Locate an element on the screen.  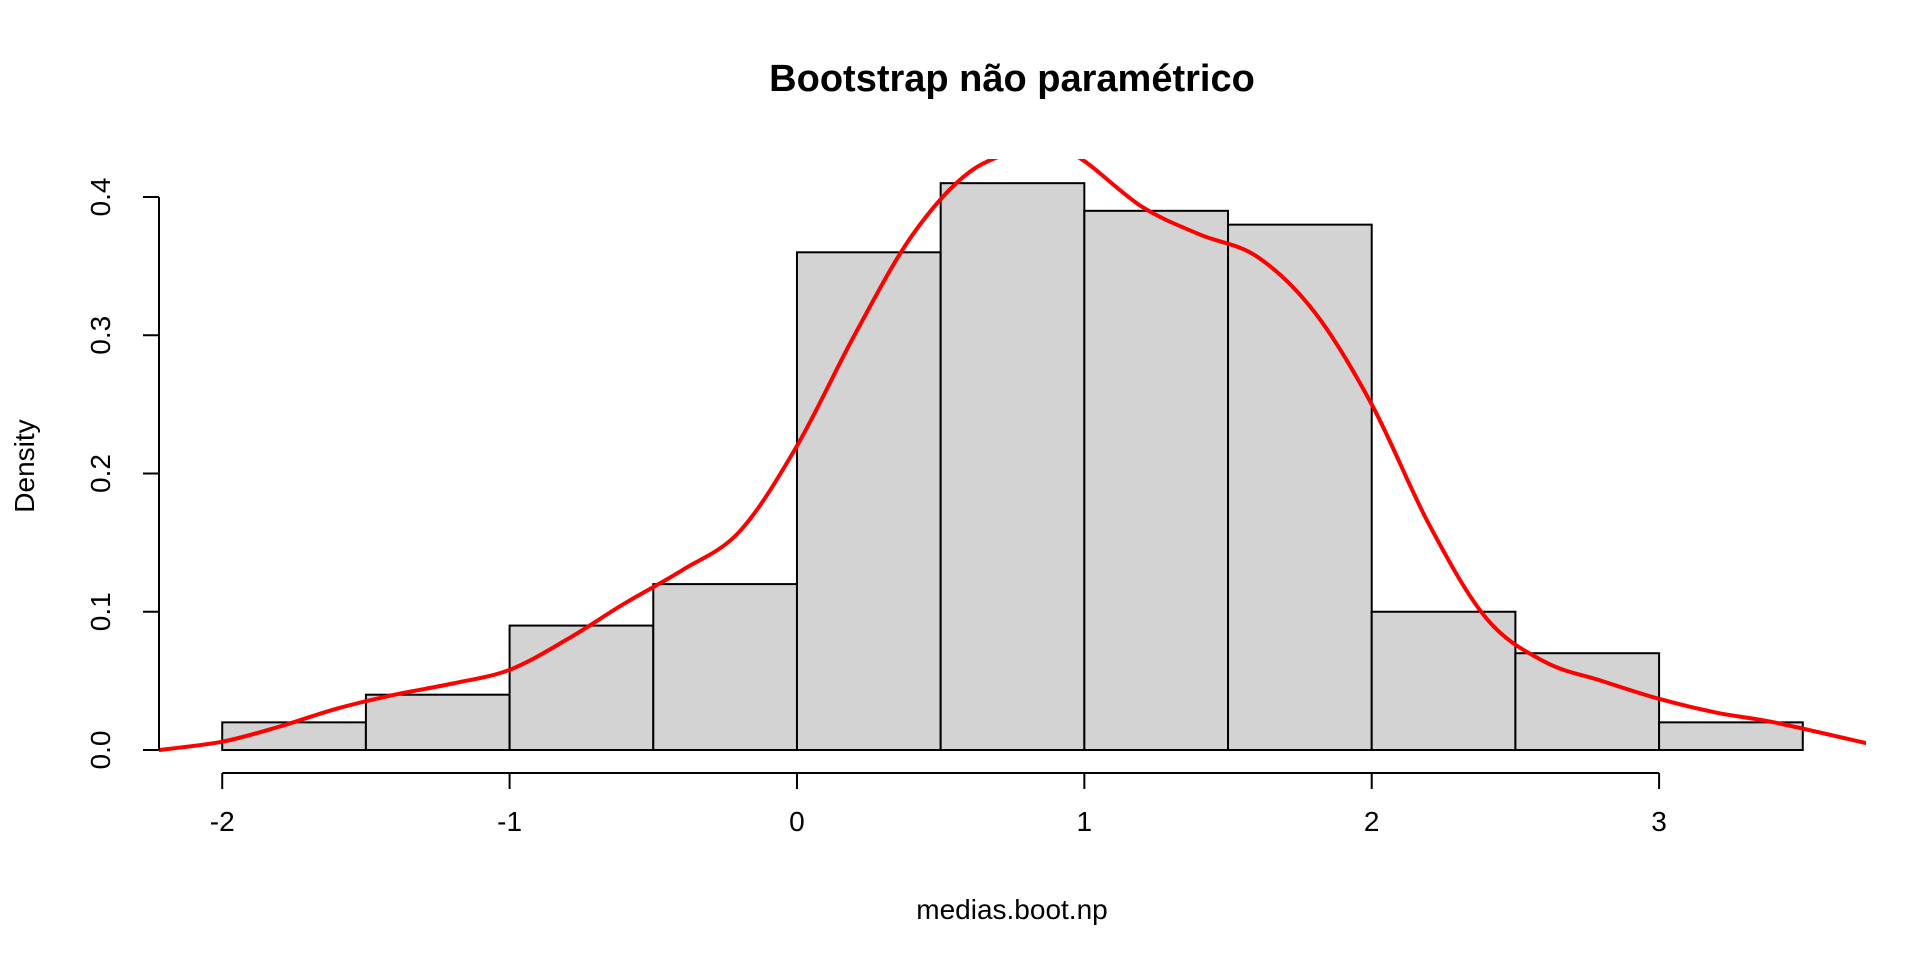
x-tick-label: -2 is located at coordinates (222, 821).